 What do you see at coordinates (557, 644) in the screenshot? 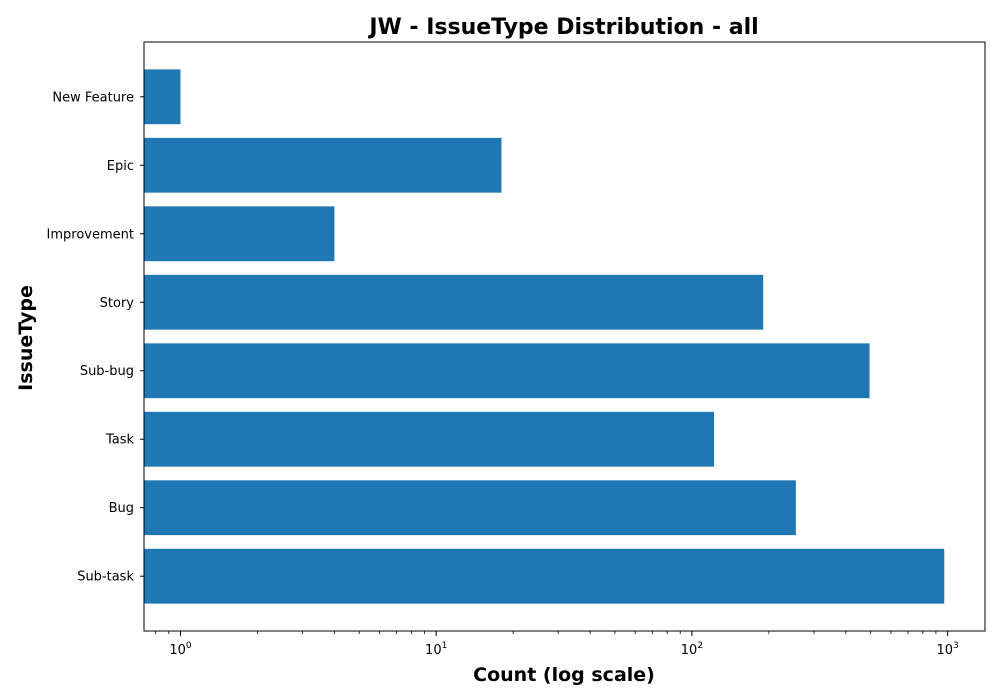
I see `x-ticks-layer: 100 10¹ 10² 10³` at bounding box center [557, 644].